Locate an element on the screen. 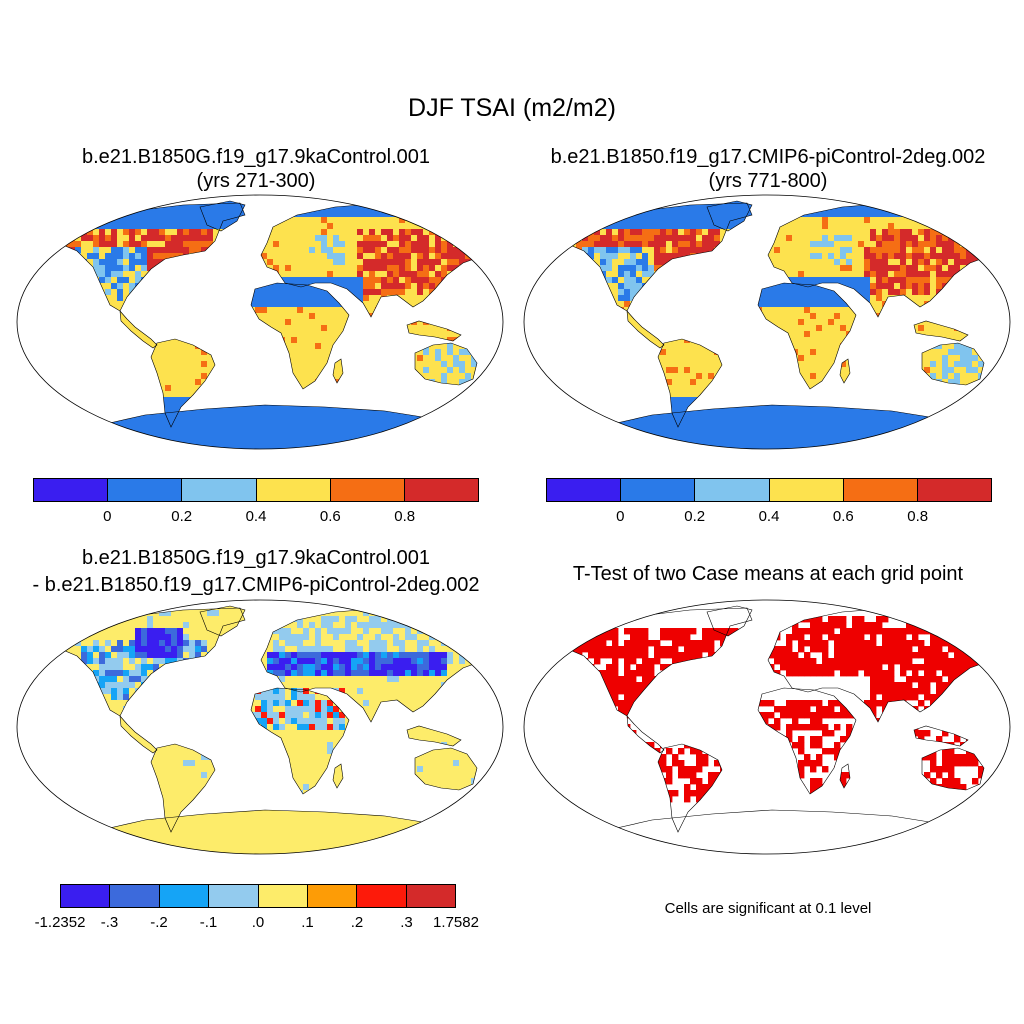  colorbar-tick-label: .2 is located at coordinates (357, 922).